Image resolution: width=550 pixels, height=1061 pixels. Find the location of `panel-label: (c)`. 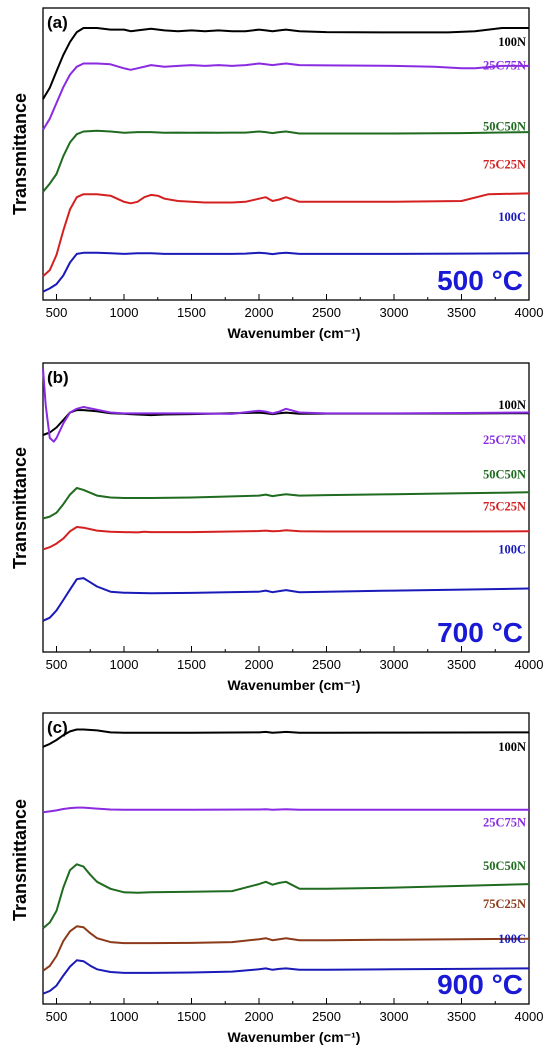

panel-label: (c) is located at coordinates (57, 727).